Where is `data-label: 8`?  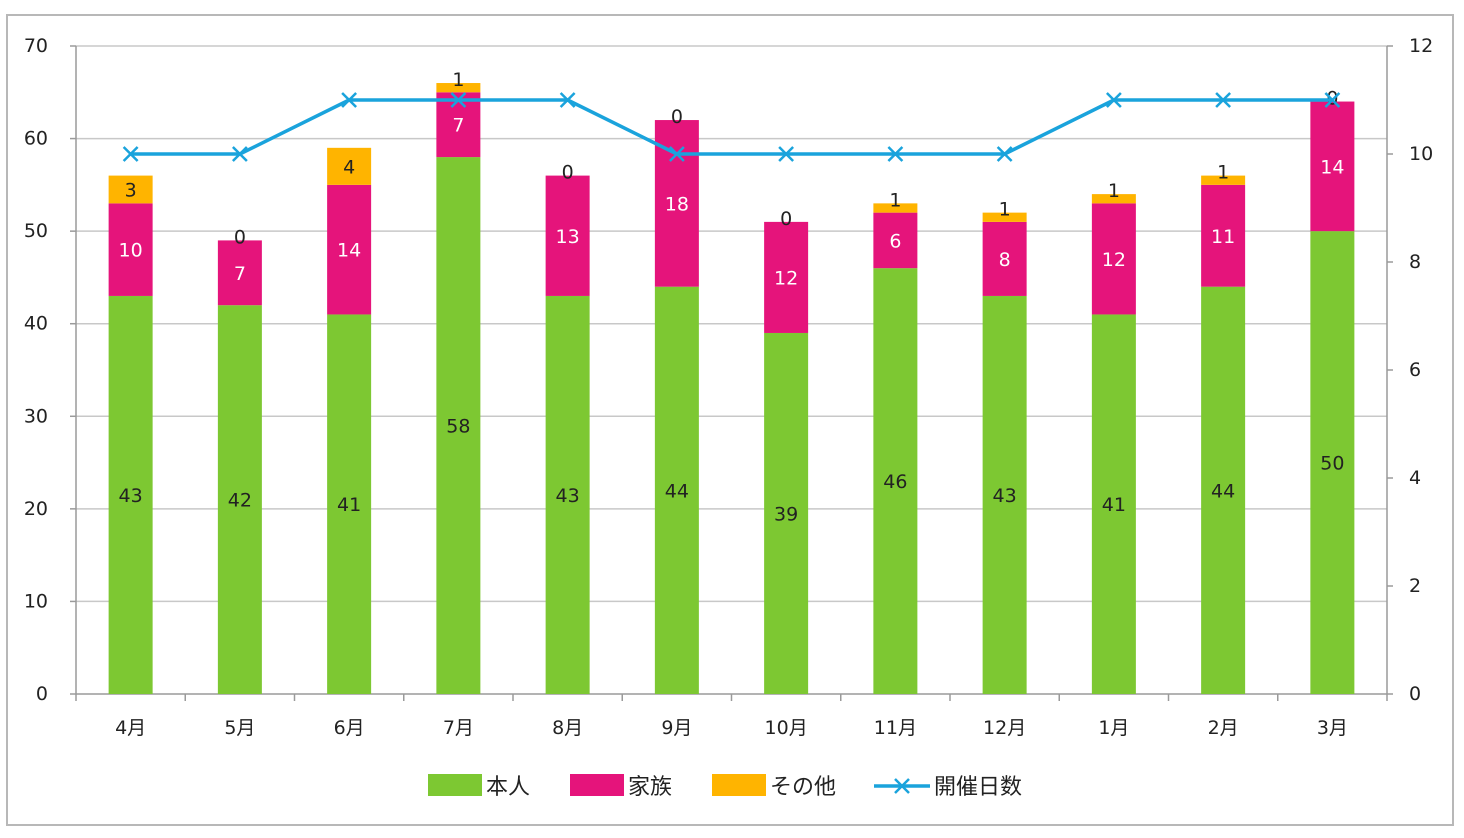
data-label: 8 is located at coordinates (1005, 260).